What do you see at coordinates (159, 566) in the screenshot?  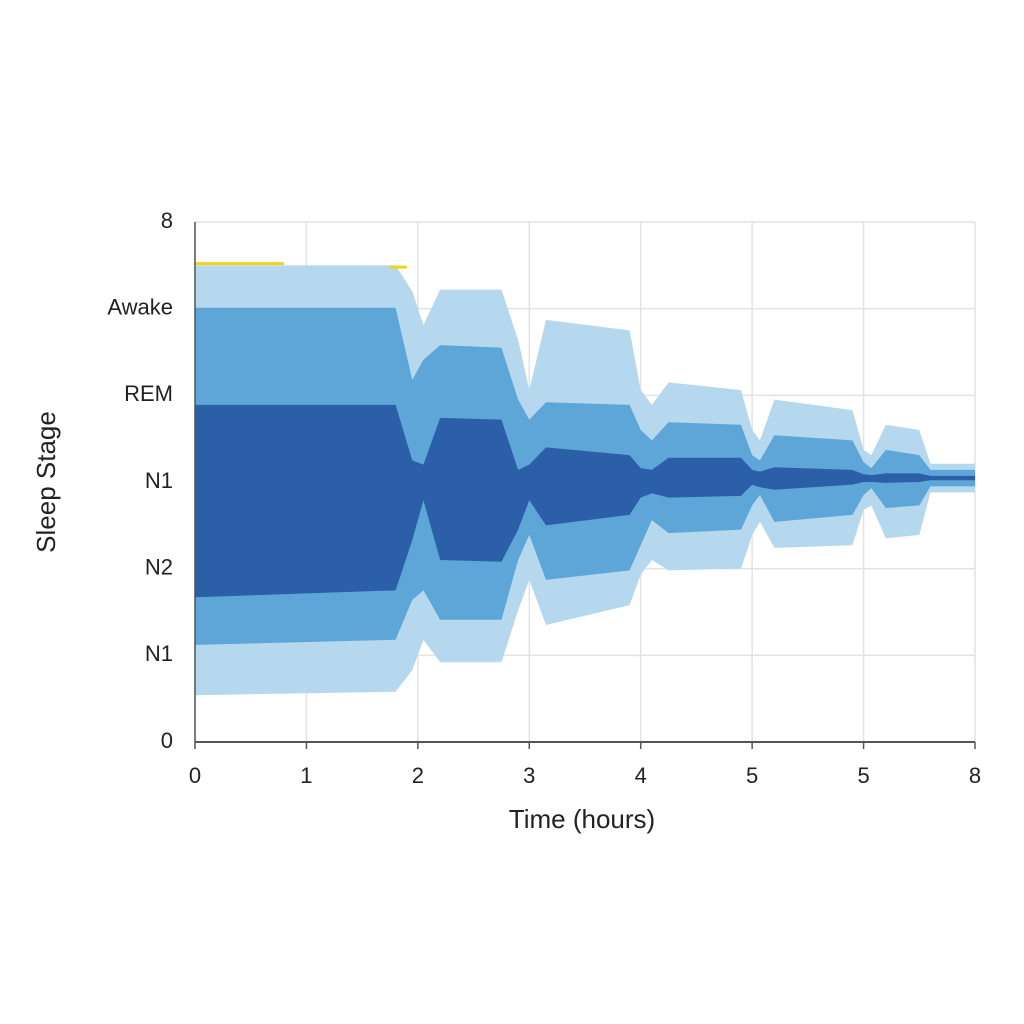 I see `y-tick-label: N2` at bounding box center [159, 566].